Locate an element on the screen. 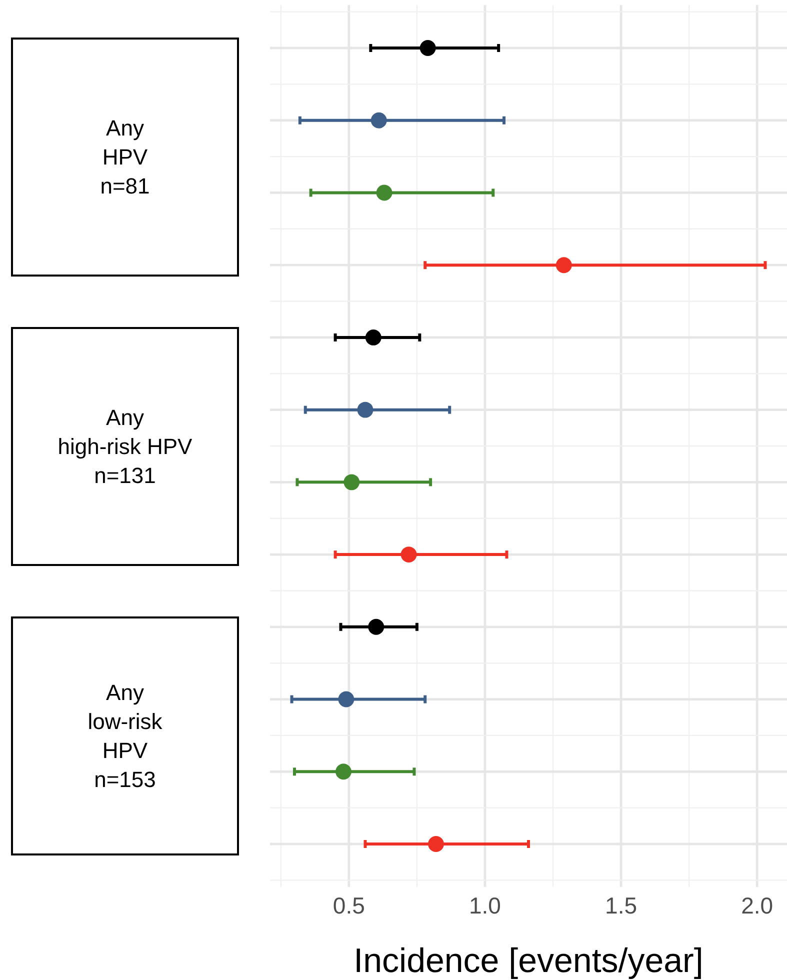  text: Any low-risk HPV n=153 is located at coordinates (126, 736).